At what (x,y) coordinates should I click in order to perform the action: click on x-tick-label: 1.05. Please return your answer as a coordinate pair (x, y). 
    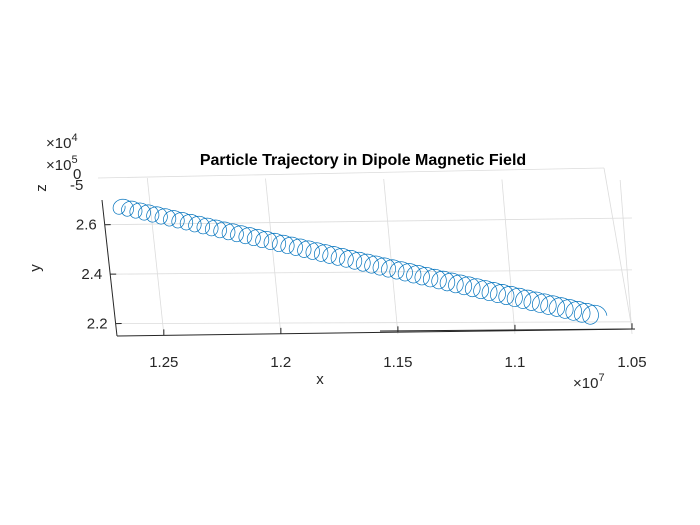
    Looking at the image, I should click on (631, 362).